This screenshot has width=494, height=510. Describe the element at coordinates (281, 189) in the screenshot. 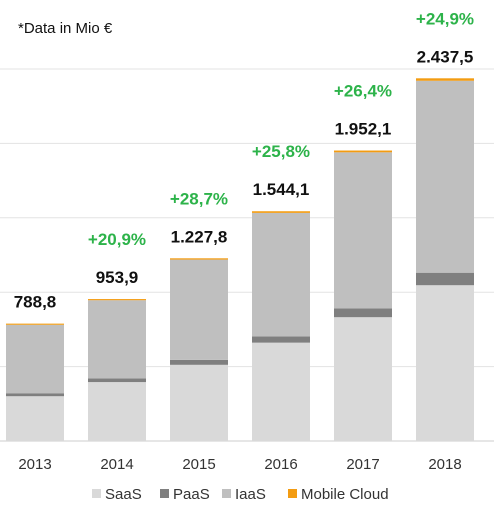

I see `total-label: 1.544,1` at that location.